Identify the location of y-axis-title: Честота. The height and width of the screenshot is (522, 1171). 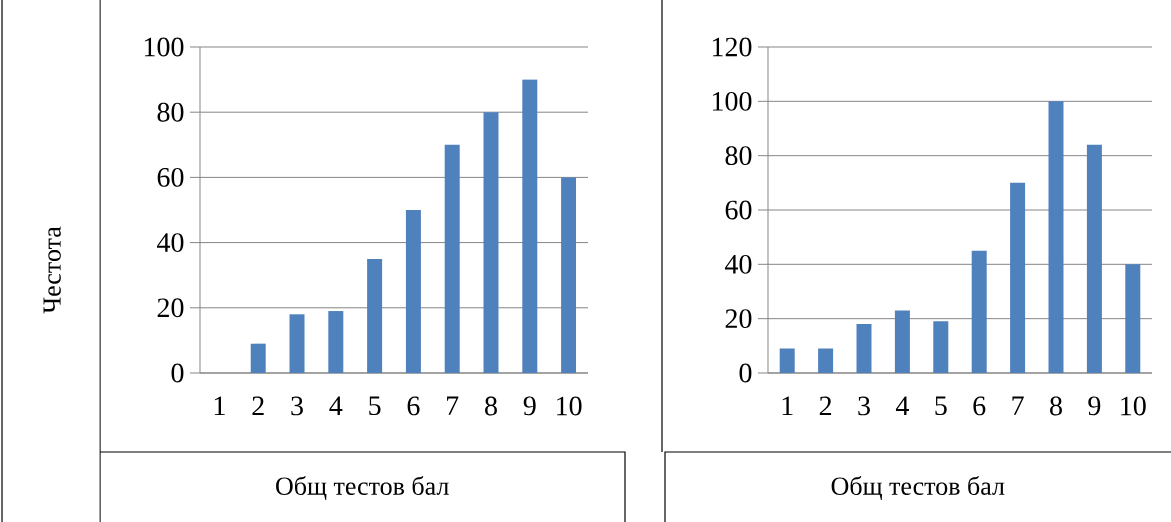
(52, 270).